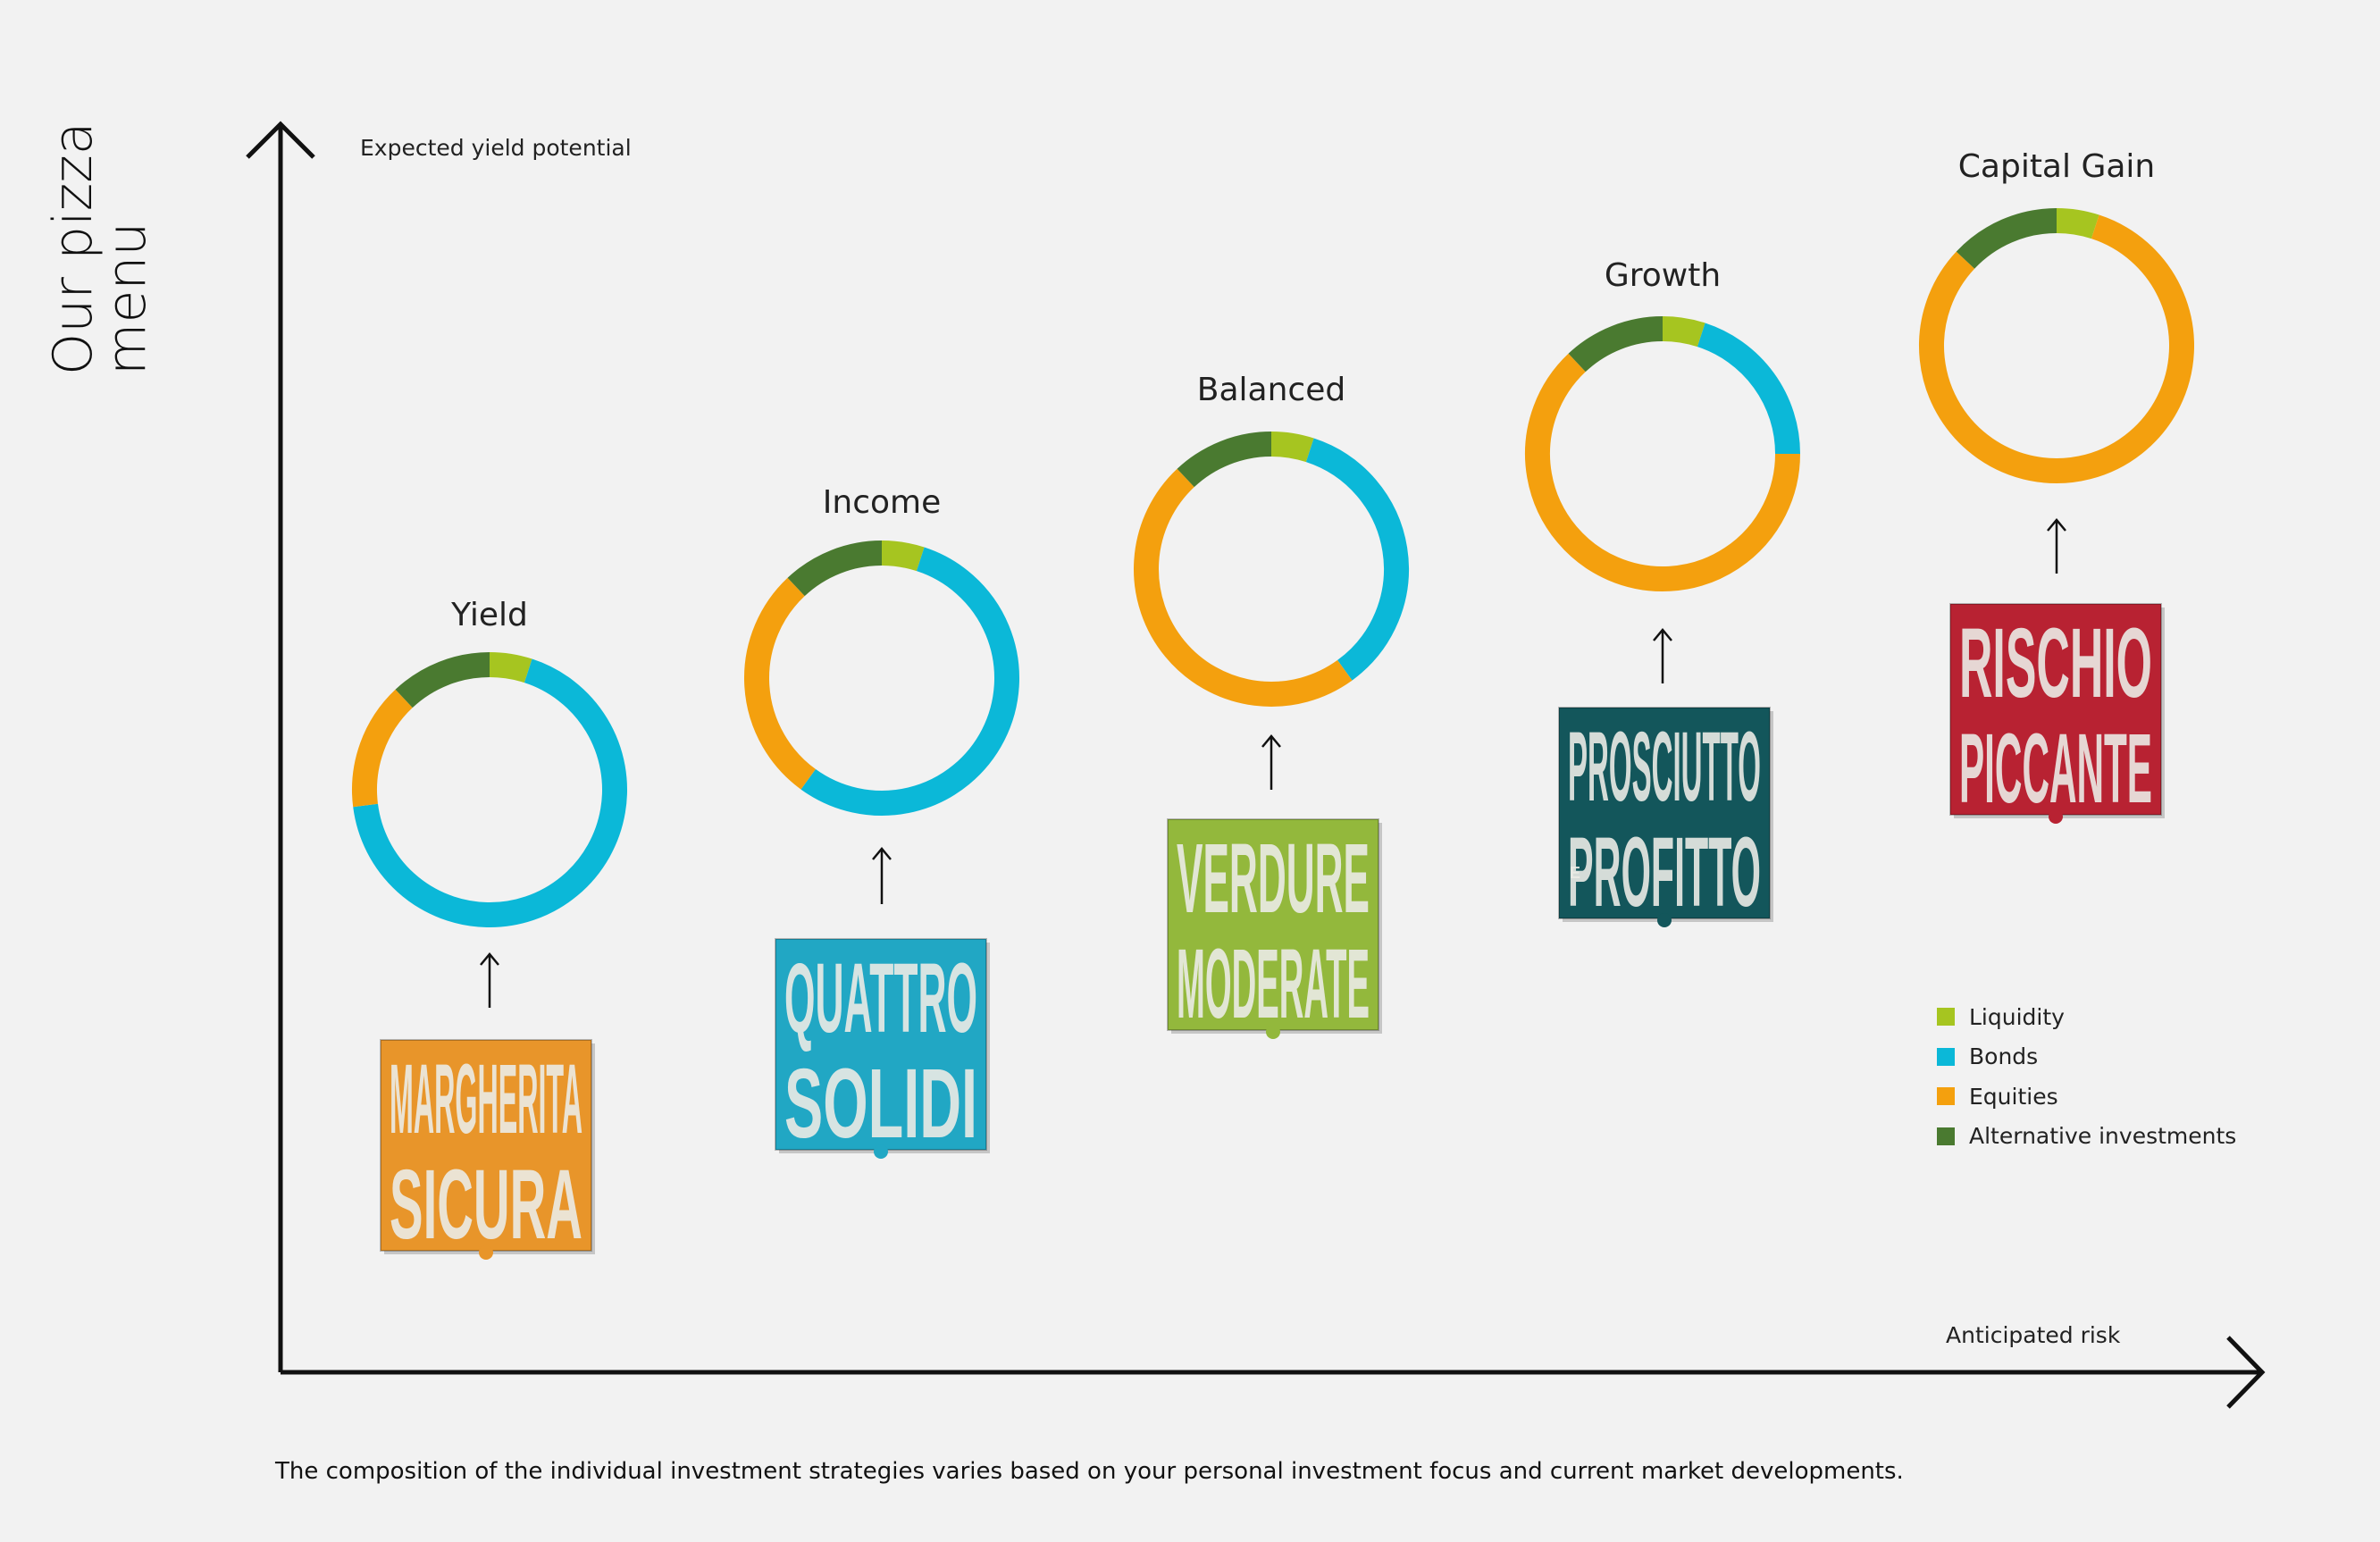 This screenshot has width=2380, height=1542. Describe the element at coordinates (1946, 1056) in the screenshot. I see `legend-swatch-bonds` at that location.